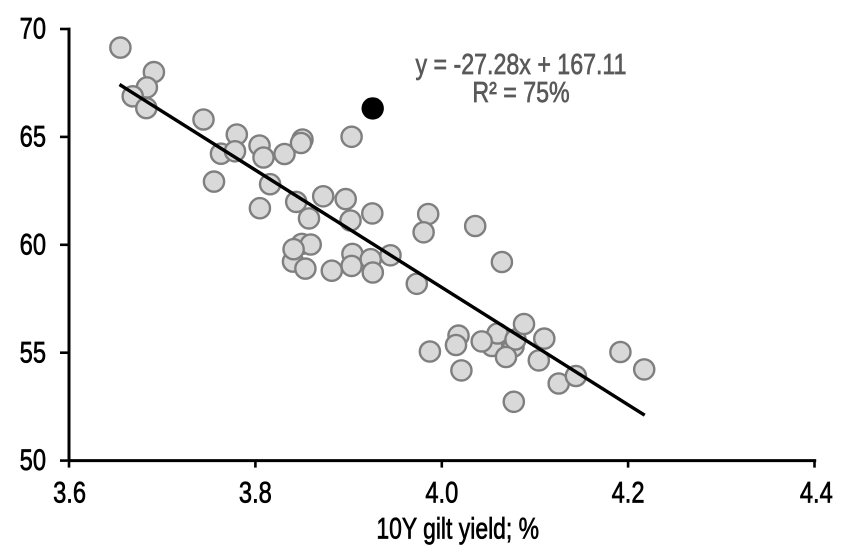  What do you see at coordinates (520, 91) in the screenshot?
I see `svg-text: R² = 75%` at bounding box center [520, 91].